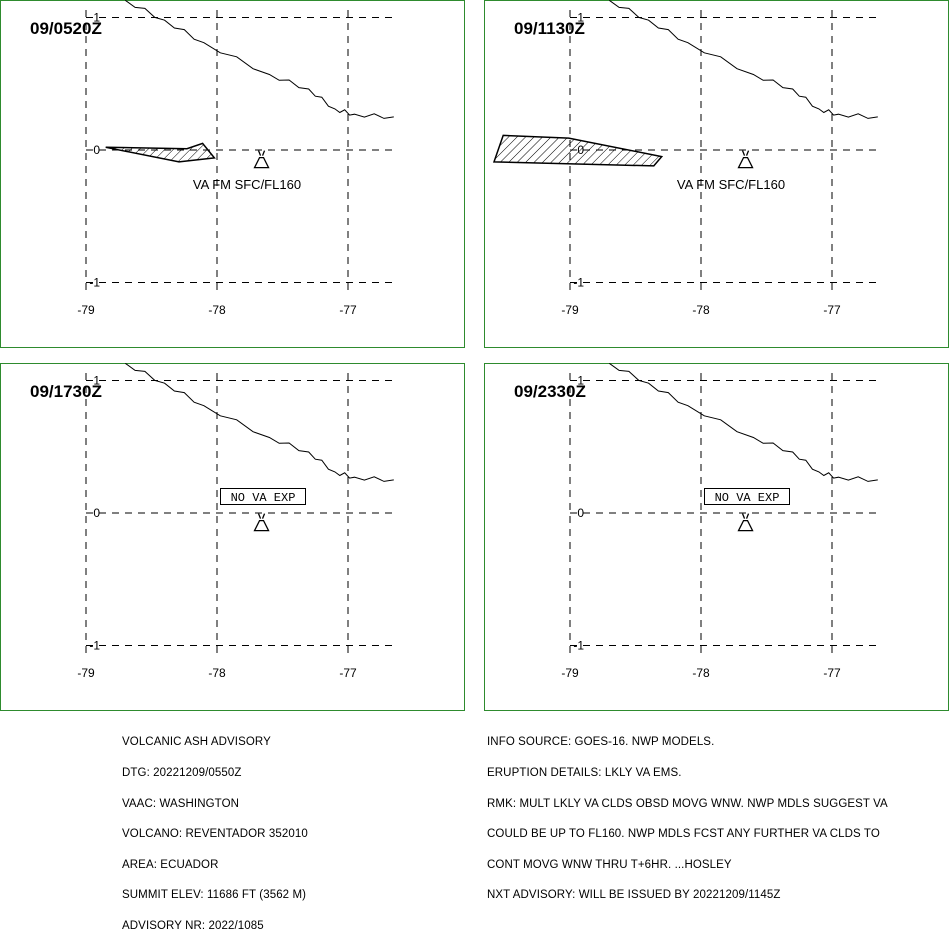 Image resolution: width=950 pixels, height=941 pixels. I want to click on advisory-area: AREA: ECUADOR, so click(170, 864).